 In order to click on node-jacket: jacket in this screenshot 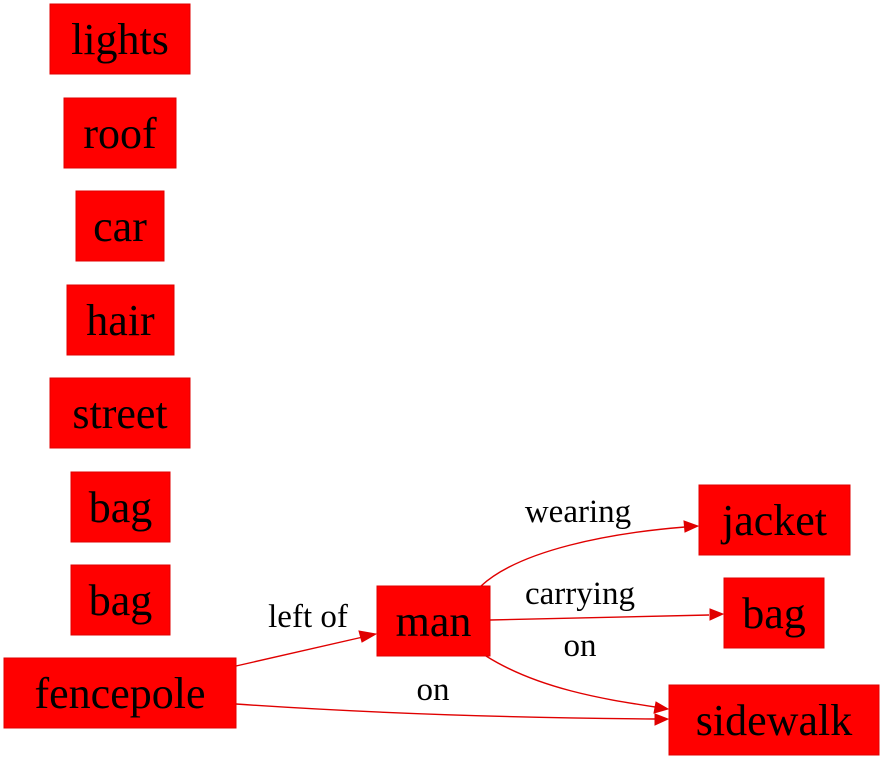, I will do `click(774, 520)`.